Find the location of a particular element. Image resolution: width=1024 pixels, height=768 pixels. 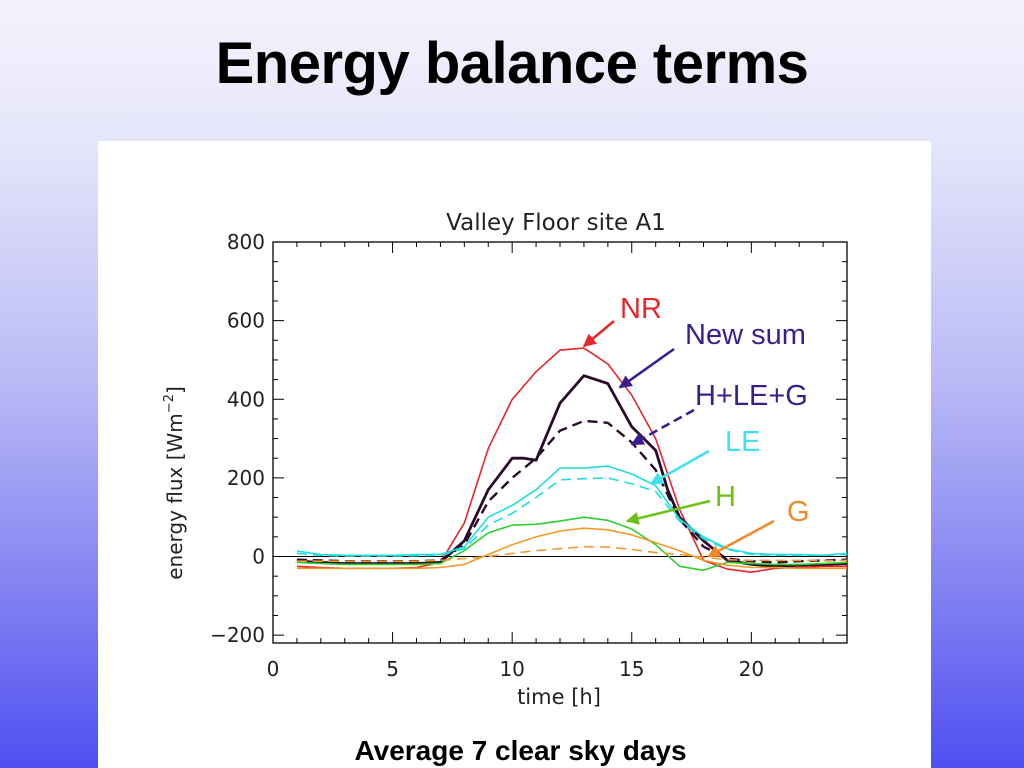

annotation-arrow-h-le-g is located at coordinates (662, 427).